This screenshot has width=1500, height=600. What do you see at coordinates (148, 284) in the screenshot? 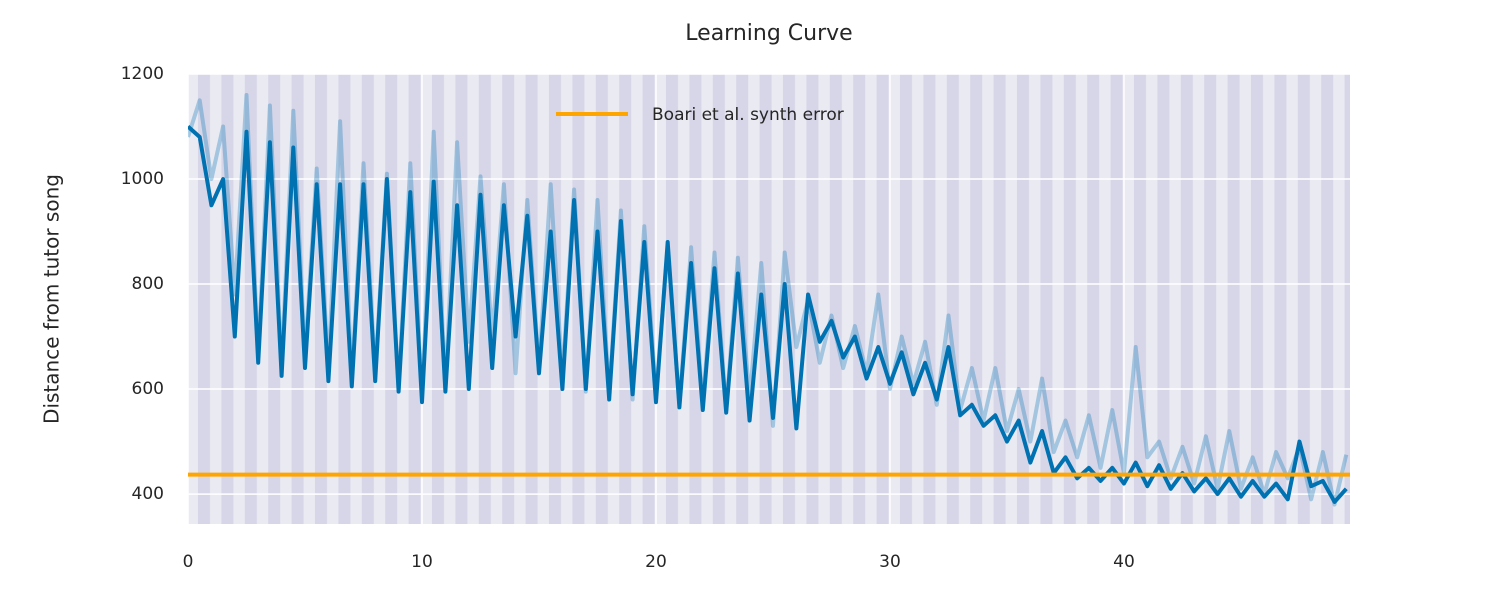
I see `y-tick-label: 800` at bounding box center [148, 284].